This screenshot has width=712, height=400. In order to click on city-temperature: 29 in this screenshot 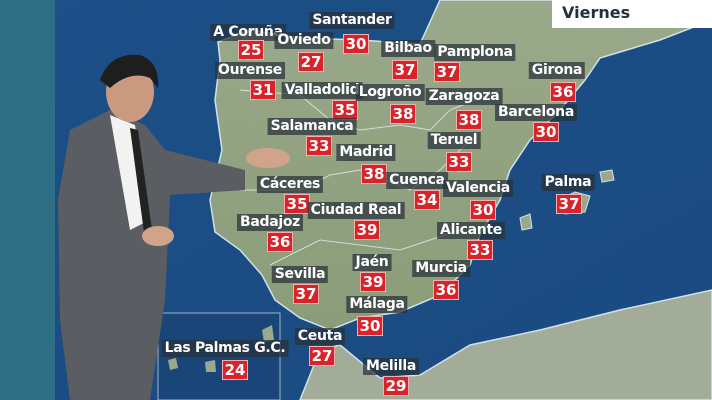, I will do `click(396, 386)`.